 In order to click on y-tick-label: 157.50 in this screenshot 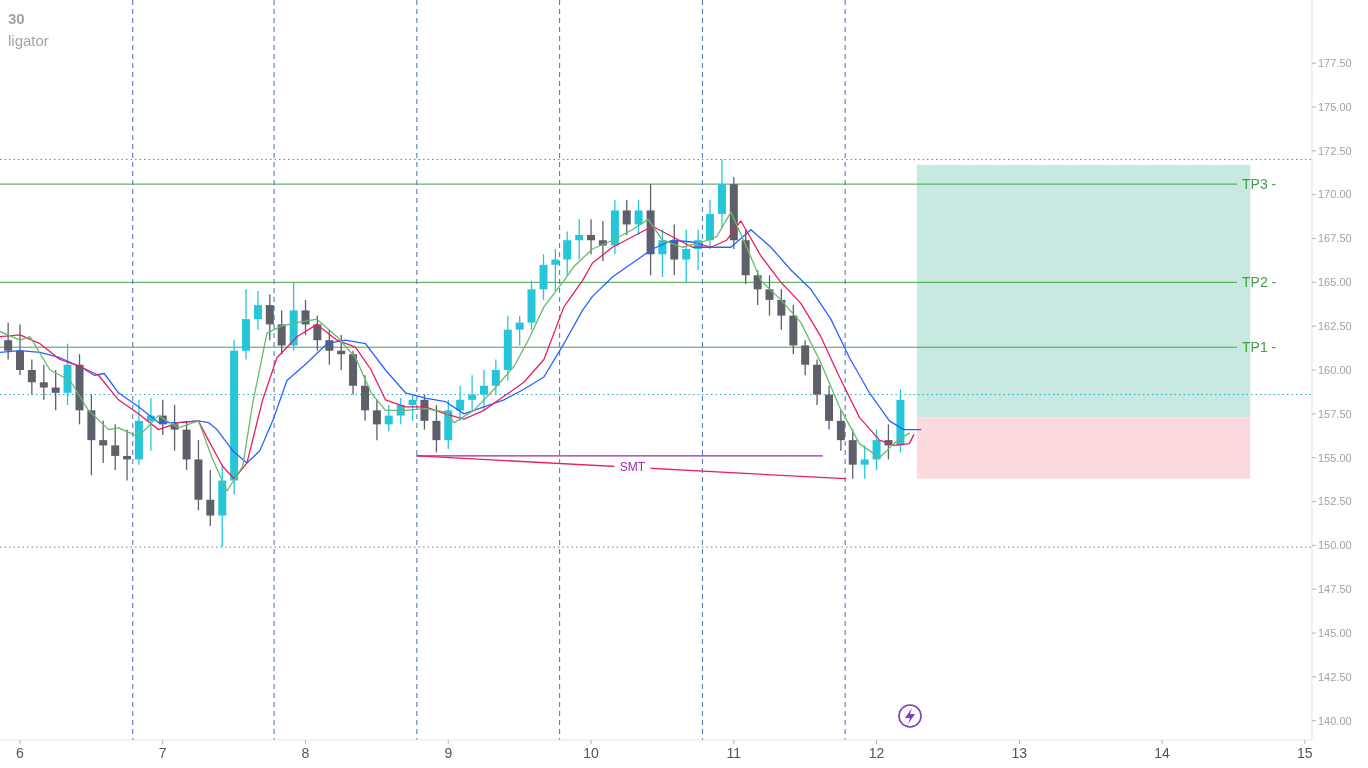, I will do `click(1335, 413)`.